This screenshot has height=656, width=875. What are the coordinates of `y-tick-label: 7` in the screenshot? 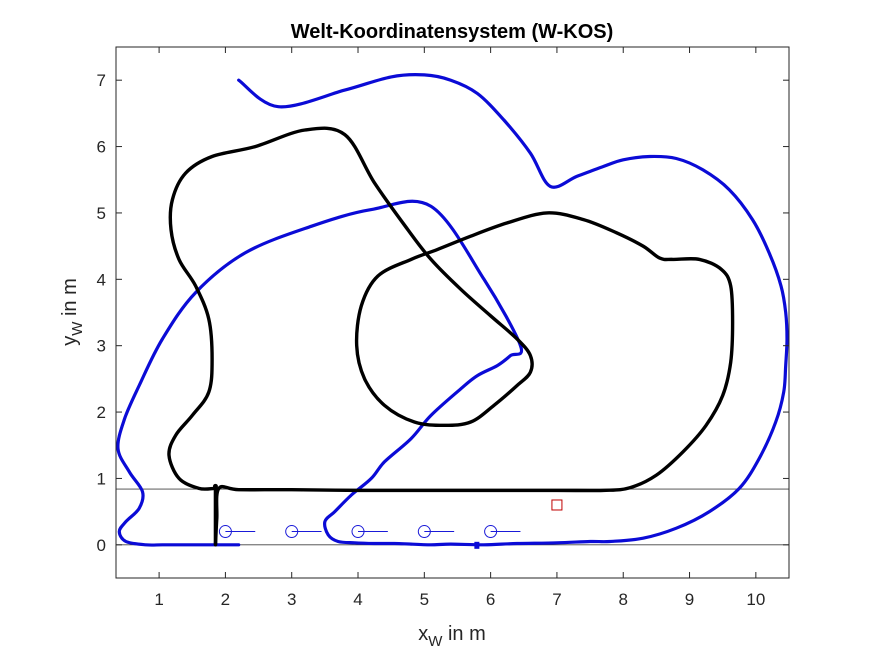 It's located at (101, 80).